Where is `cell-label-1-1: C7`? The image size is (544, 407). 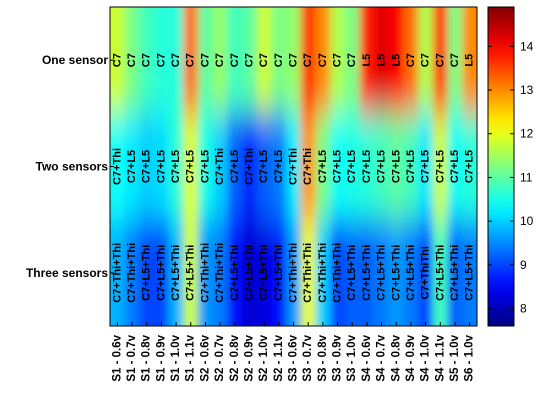 cell-label-1-1: C7 is located at coordinates (117, 60).